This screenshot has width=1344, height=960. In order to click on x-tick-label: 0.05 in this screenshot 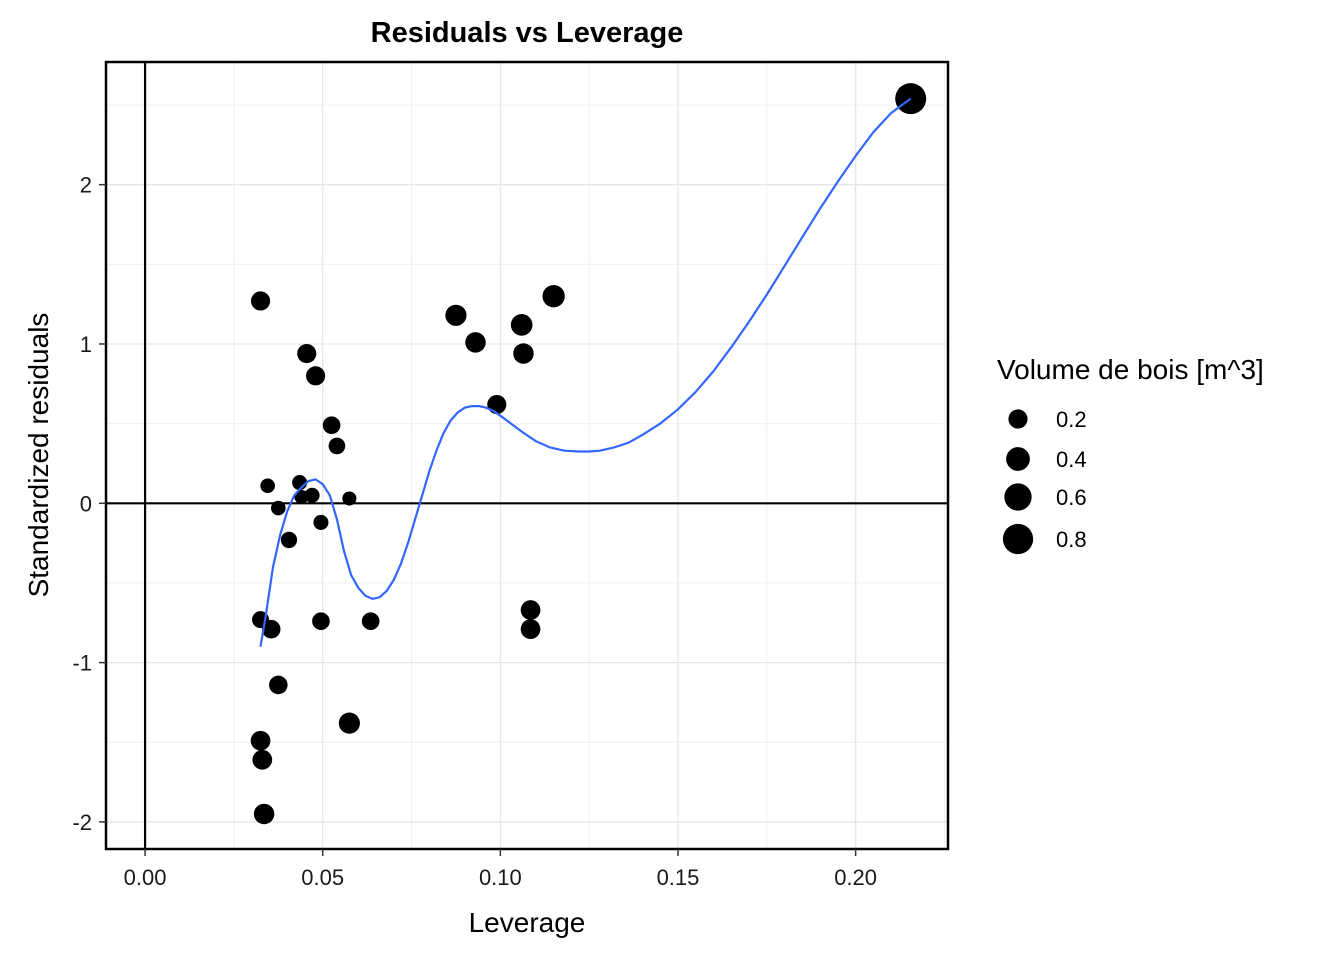, I will do `click(322, 877)`.